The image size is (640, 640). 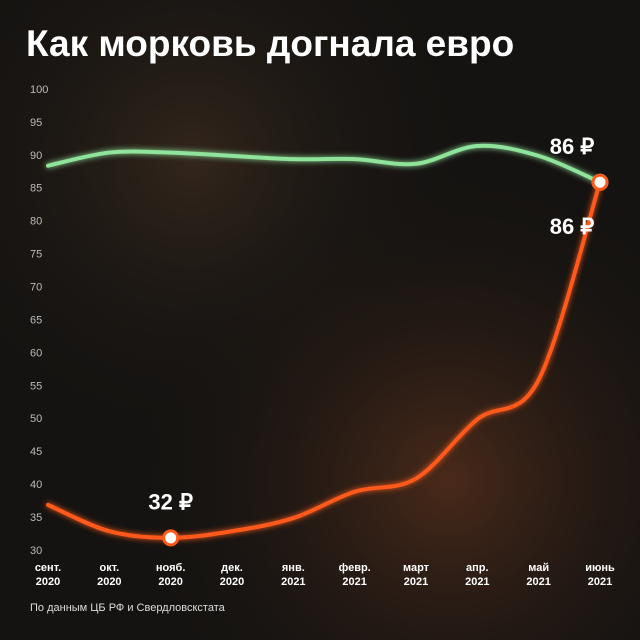 What do you see at coordinates (416, 575) in the screenshot?
I see `x-tick-label: март 2021` at bounding box center [416, 575].